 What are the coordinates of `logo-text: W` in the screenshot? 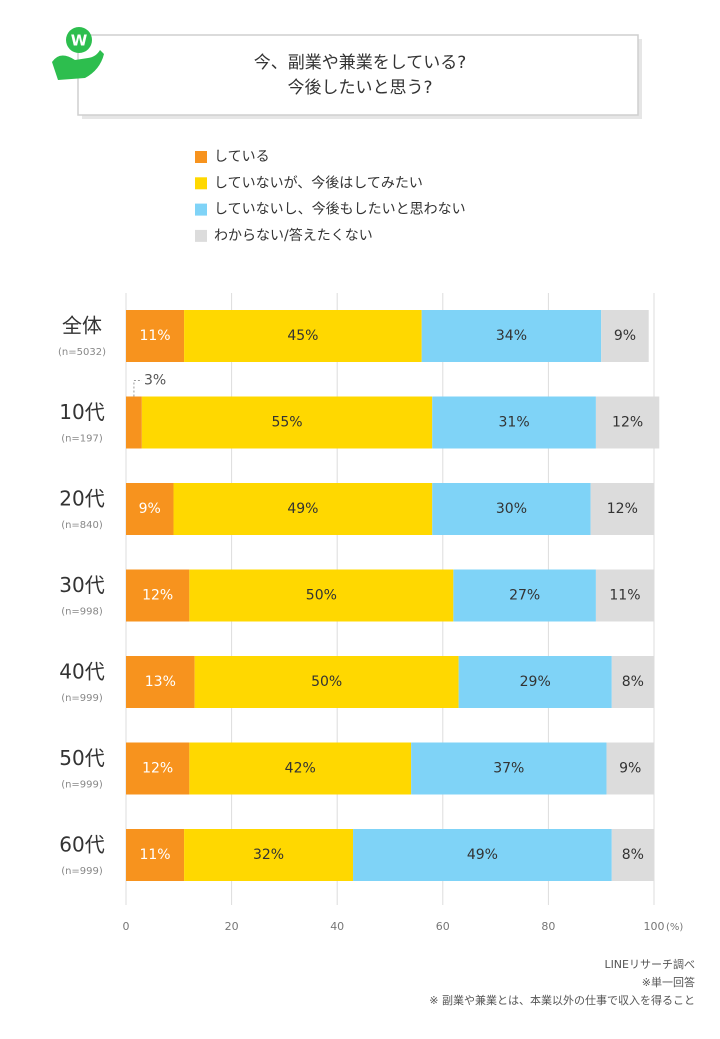 It's located at (79, 41).